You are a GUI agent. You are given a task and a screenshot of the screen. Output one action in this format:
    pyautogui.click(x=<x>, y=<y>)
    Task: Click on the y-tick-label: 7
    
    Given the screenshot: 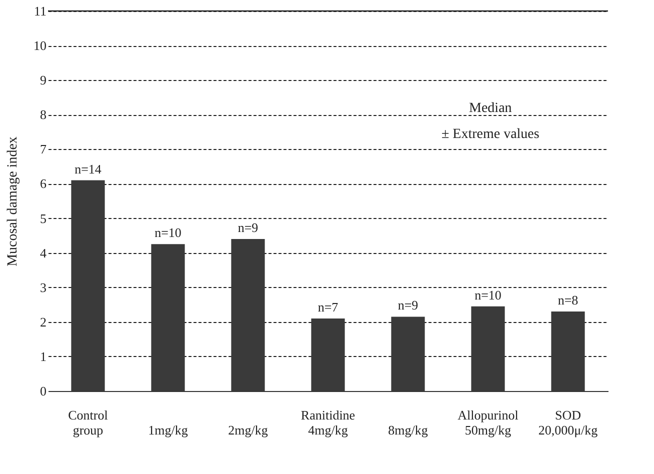 What is the action you would take?
    pyautogui.click(x=43, y=149)
    